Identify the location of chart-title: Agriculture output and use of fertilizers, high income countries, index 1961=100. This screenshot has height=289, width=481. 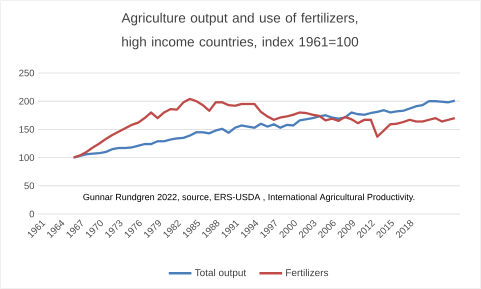
(240, 31).